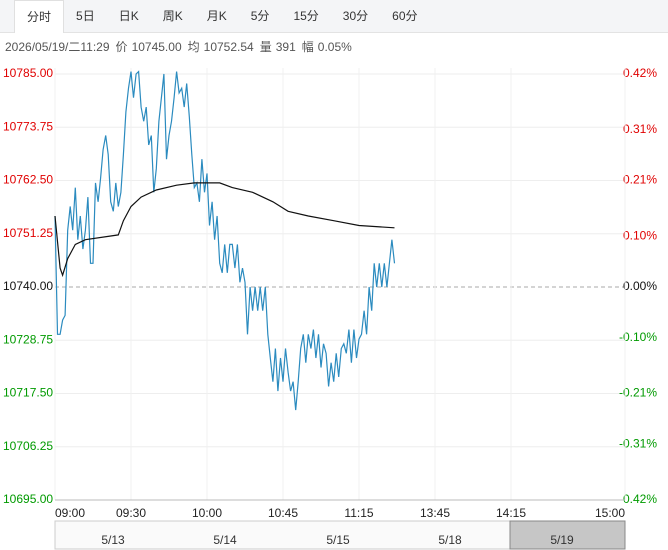 The image size is (668, 550). Describe the element at coordinates (638, 393) in the screenshot. I see `y2-tick-label: -0.21%` at that location.